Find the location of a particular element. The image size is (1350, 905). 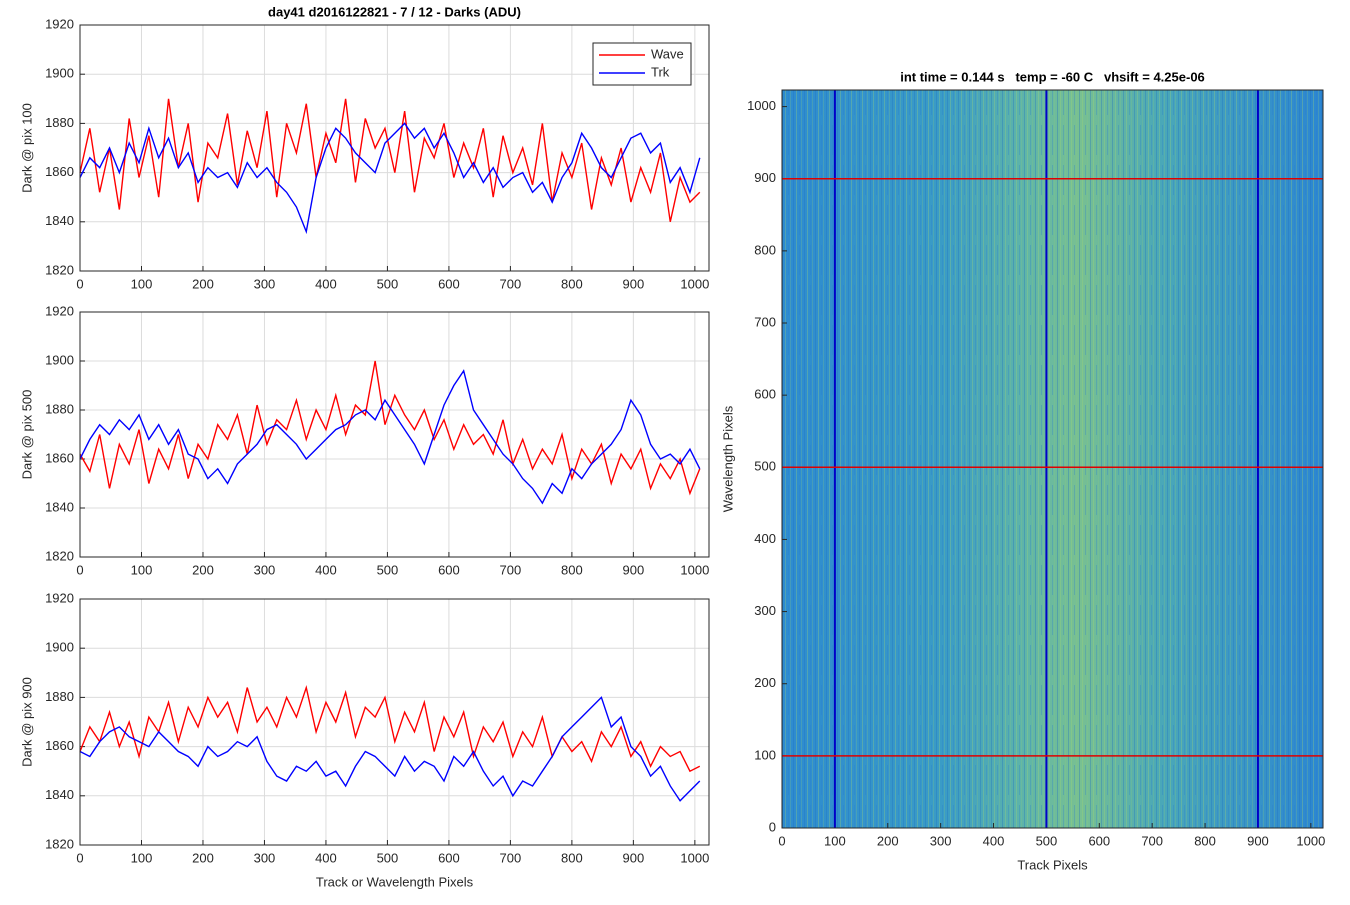

y-tick-label: 900 is located at coordinates (765, 177).